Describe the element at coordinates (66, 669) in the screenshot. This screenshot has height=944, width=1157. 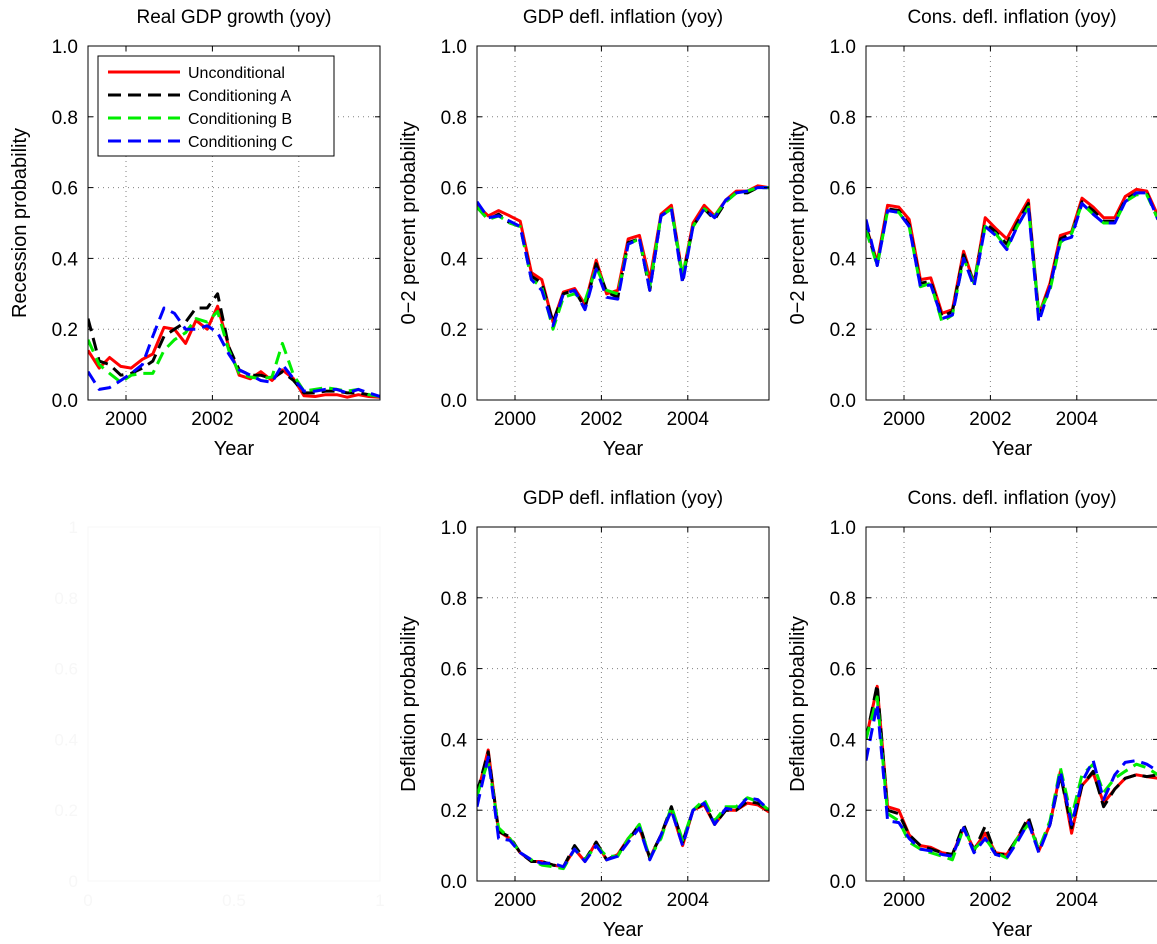
I see `ghost-y-tick-label: 0.6` at that location.